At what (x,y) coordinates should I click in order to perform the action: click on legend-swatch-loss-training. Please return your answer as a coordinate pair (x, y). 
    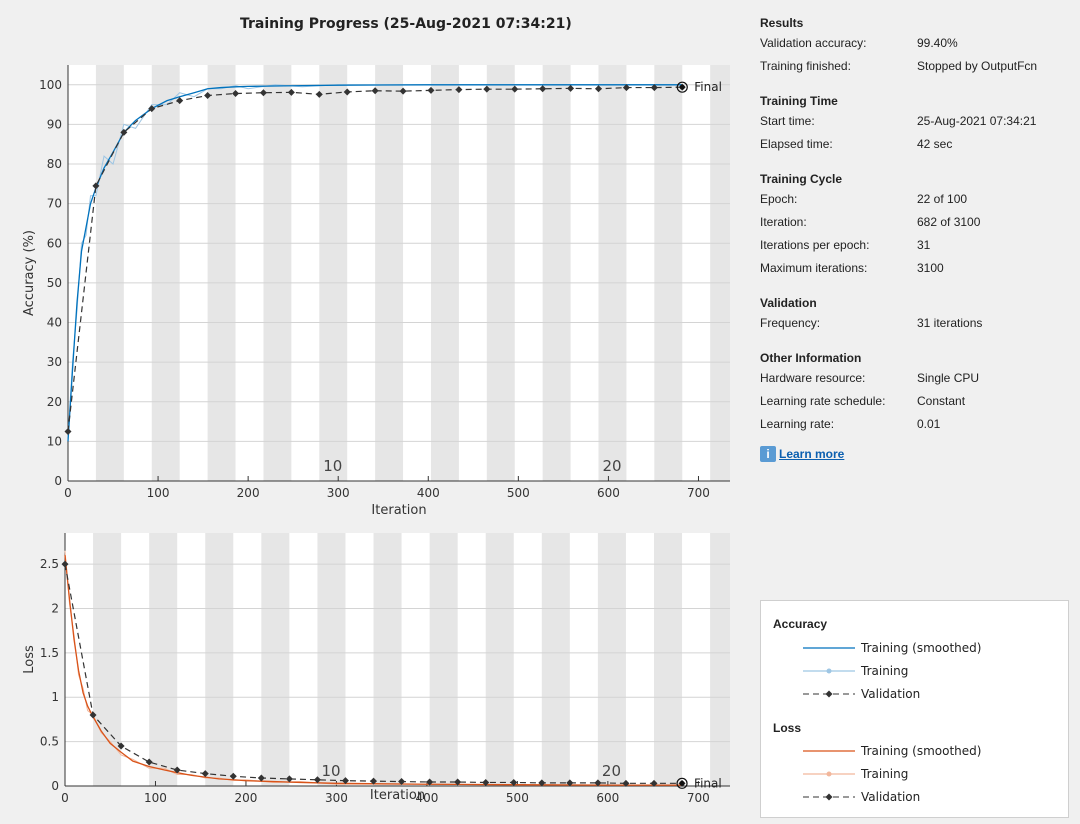
    Looking at the image, I should click on (829, 774).